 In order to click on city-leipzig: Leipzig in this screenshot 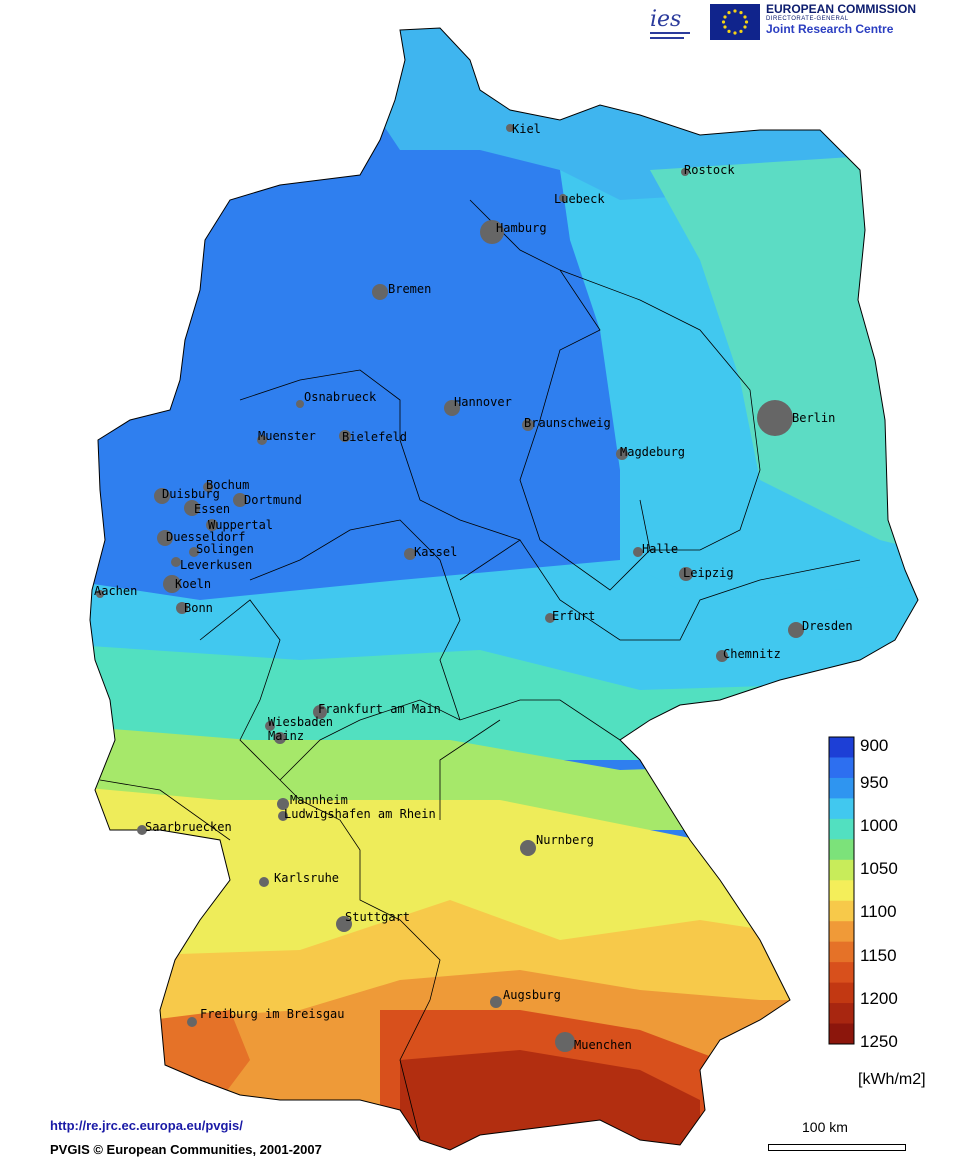, I will do `click(706, 573)`.